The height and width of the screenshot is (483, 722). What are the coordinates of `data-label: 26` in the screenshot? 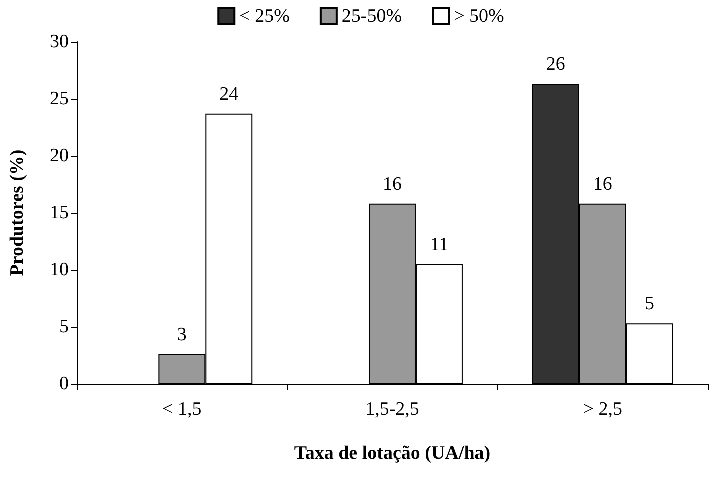 It's located at (556, 65).